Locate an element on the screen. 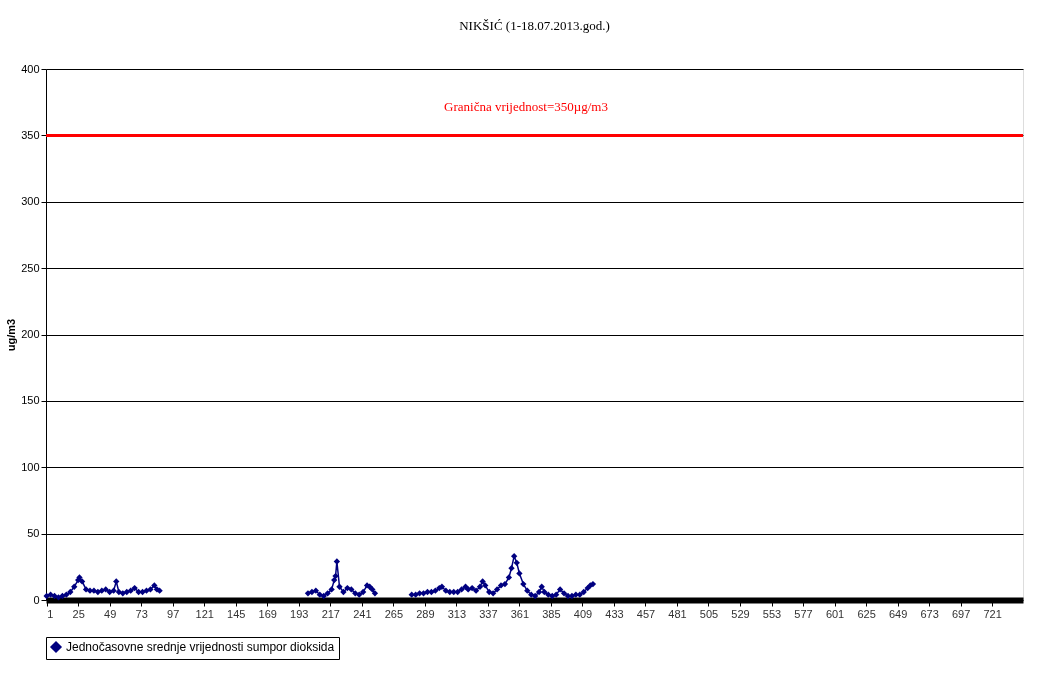 This screenshot has height=687, width=1051. y-tick-label: 50 is located at coordinates (33, 533).